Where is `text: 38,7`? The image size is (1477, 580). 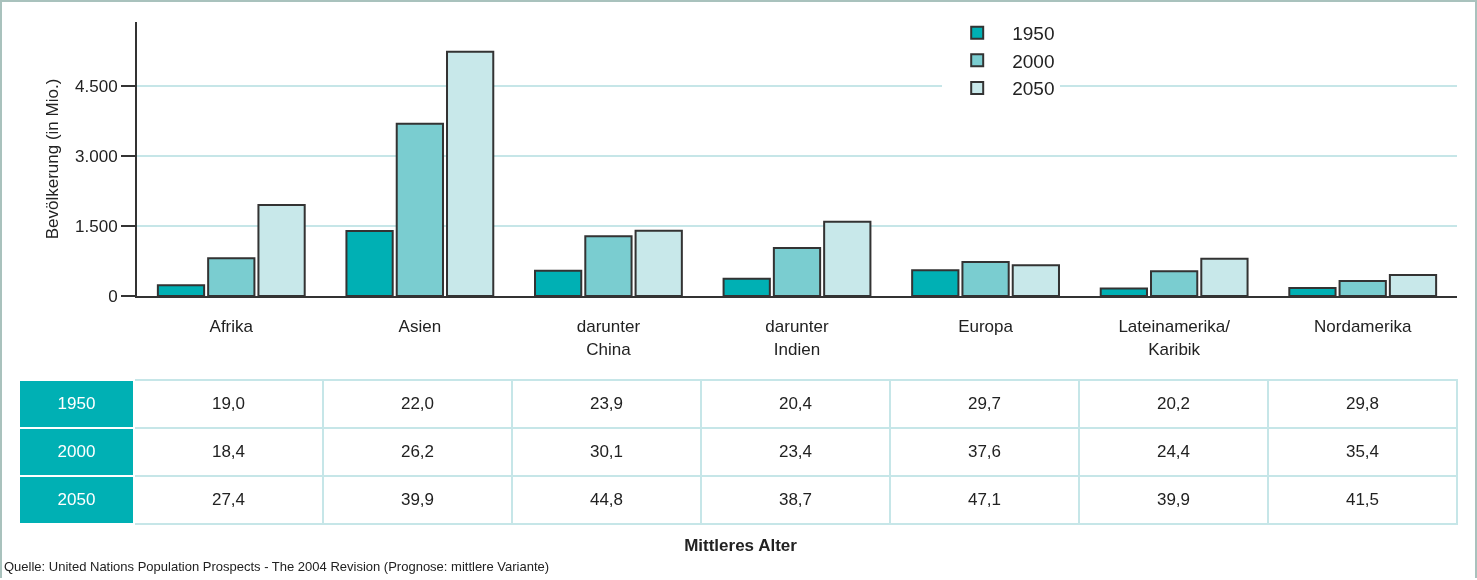 text: 38,7 is located at coordinates (795, 499).